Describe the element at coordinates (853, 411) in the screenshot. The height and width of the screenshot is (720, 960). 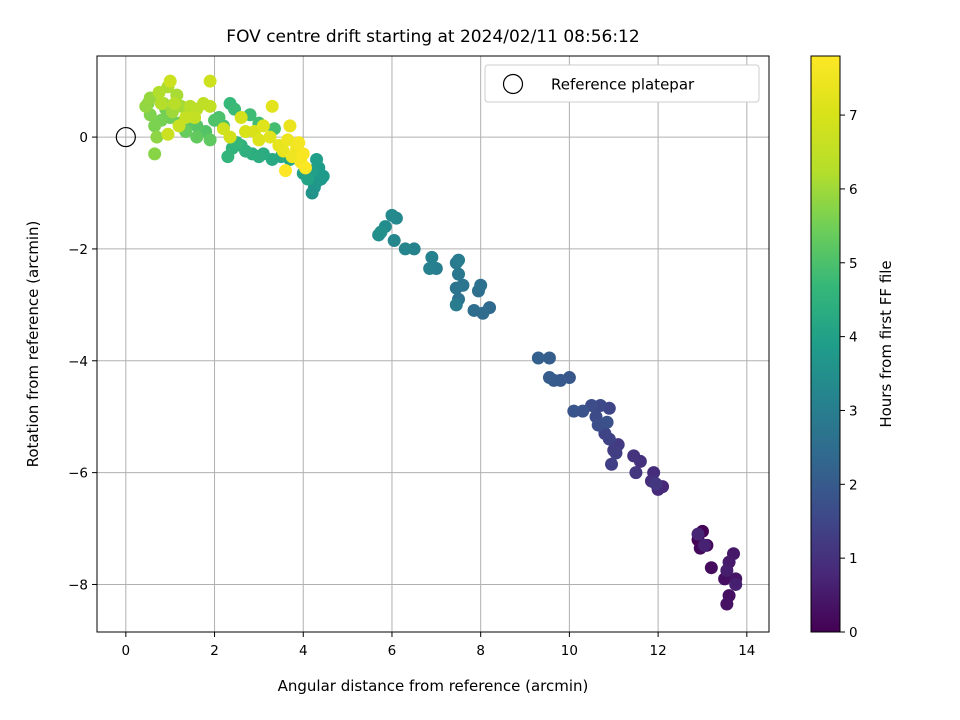
I see `colorbar-tick-label: 3` at that location.